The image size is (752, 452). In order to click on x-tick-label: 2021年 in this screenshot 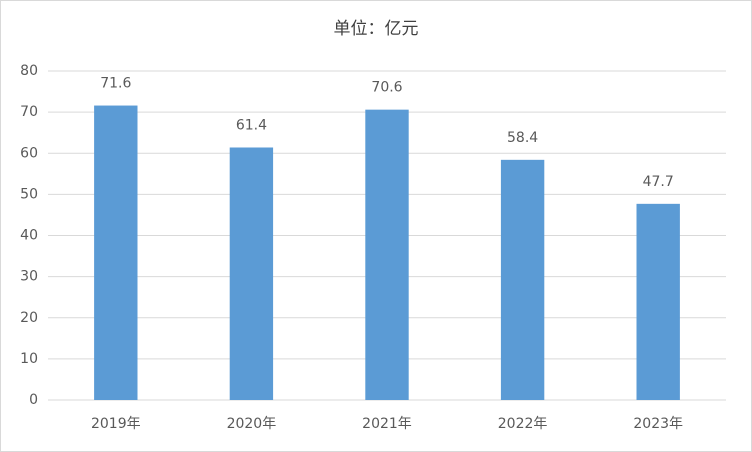, I will do `click(387, 424)`.